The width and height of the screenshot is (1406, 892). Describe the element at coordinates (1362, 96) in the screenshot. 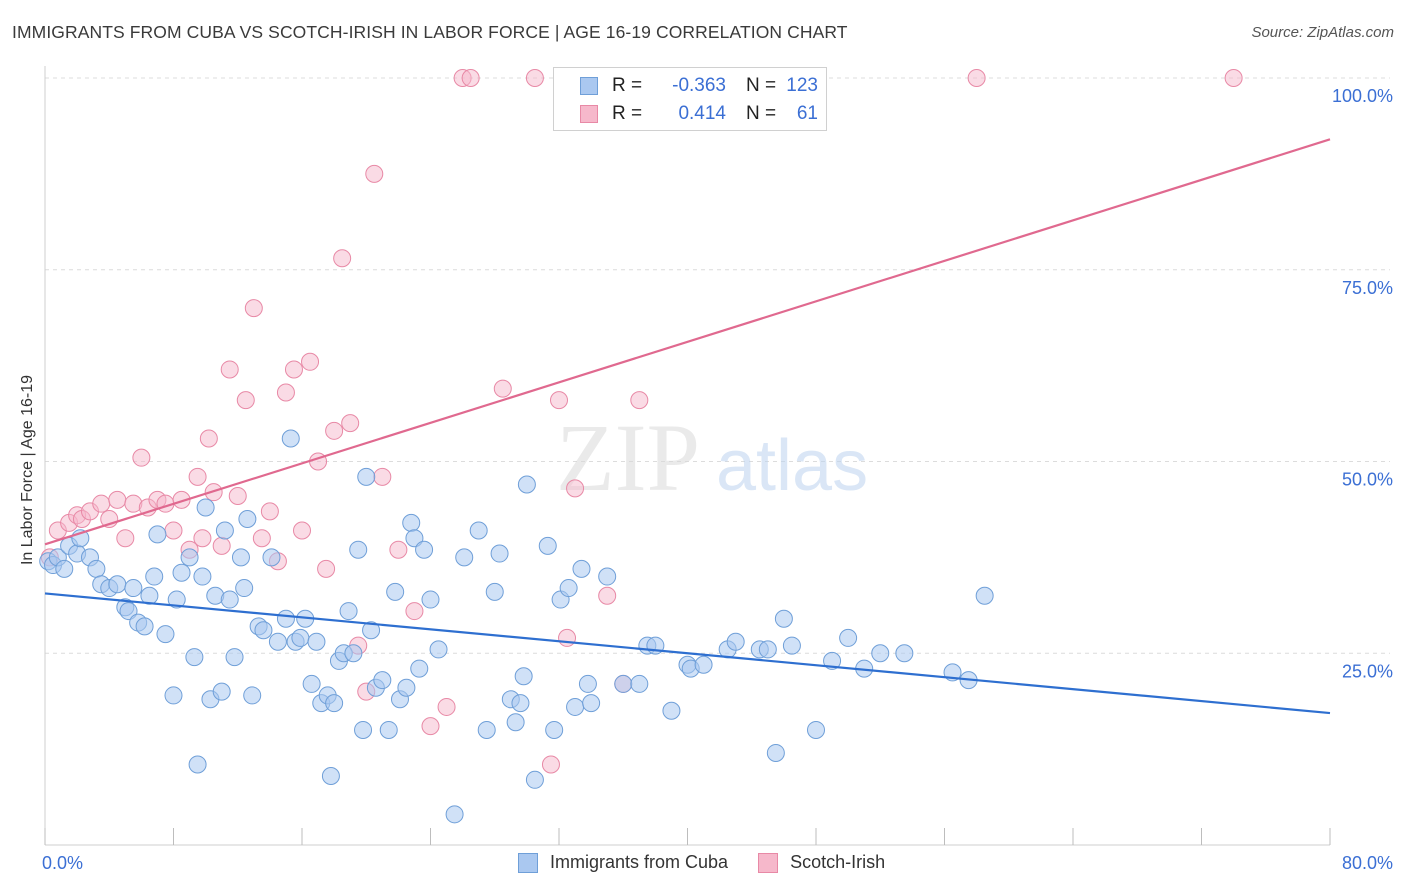

I see `y-tick-label: 100.0%` at that location.